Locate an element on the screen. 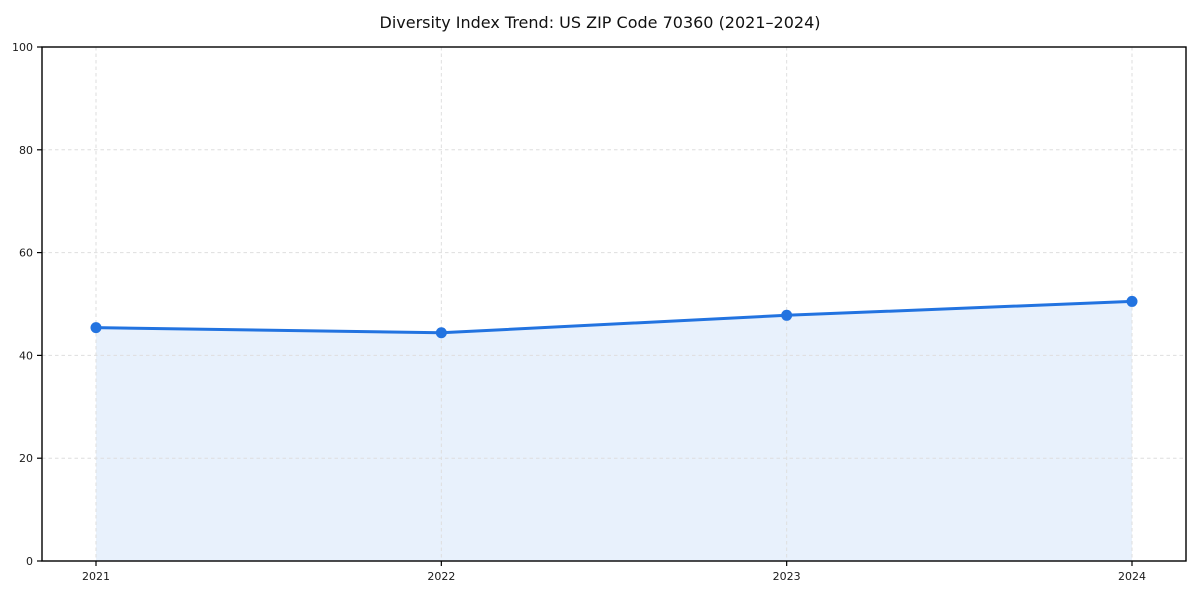  y-tick-labels: 0 20 40 60 80 100 is located at coordinates (22, 304).